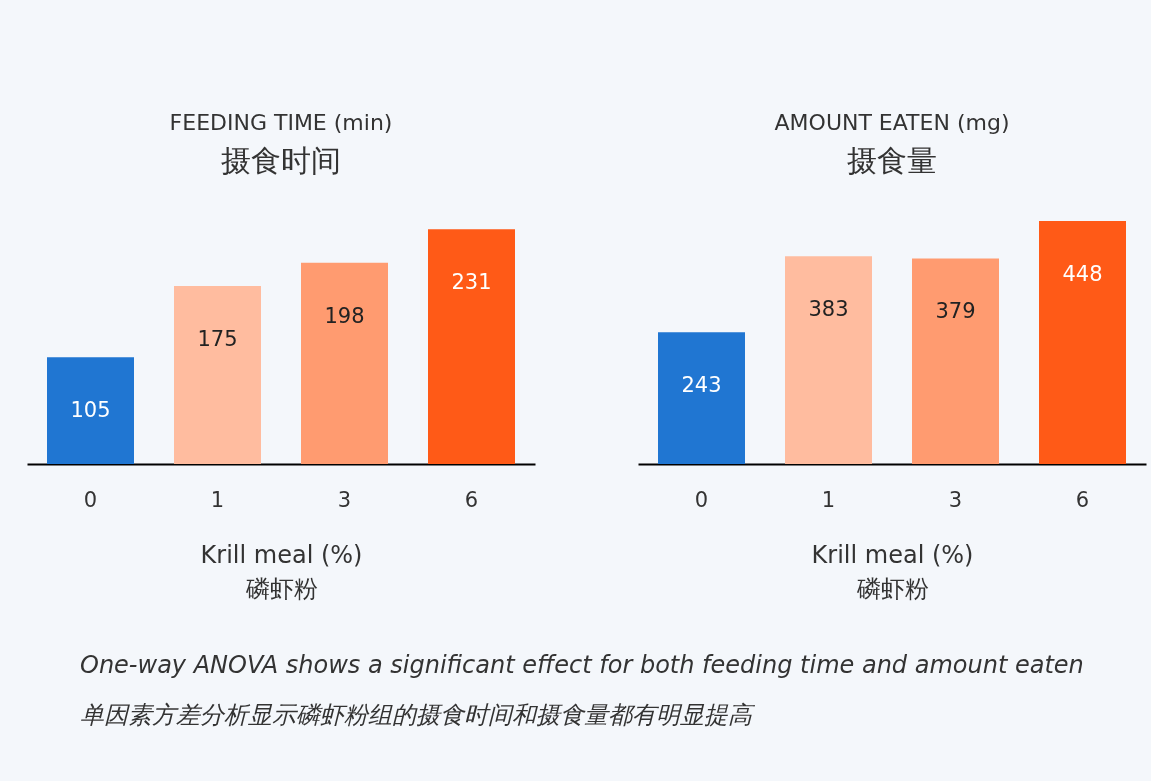 The width and height of the screenshot is (1158, 783). Describe the element at coordinates (582, 665) in the screenshot. I see `text: One-way ANOVA shows a significant effect for both feeding time and amount eaten` at that location.